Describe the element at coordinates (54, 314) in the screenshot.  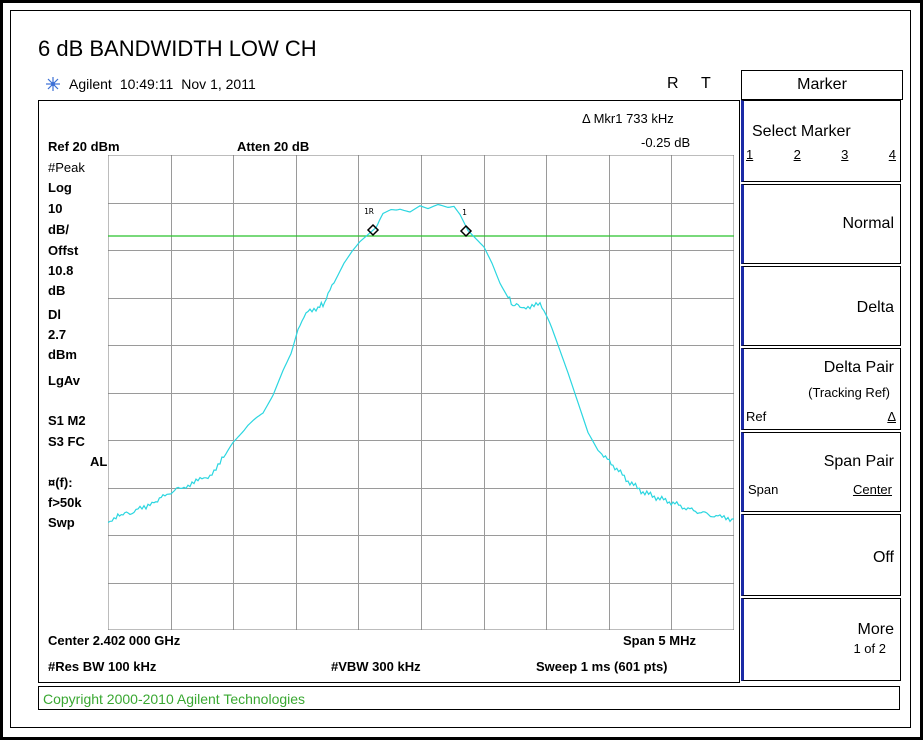
I see `left-annotation-7: Dl` at that location.